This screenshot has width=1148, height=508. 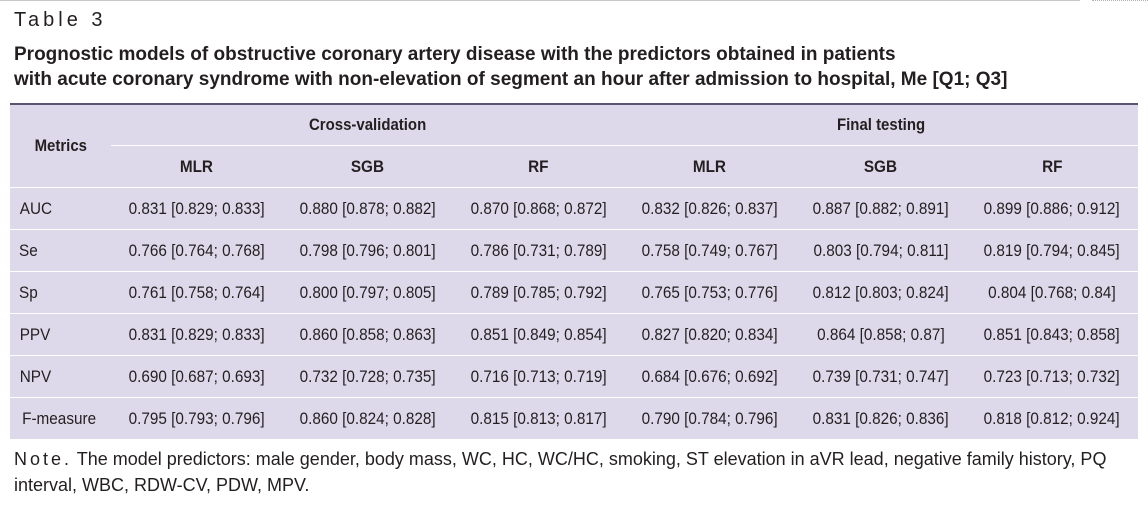 What do you see at coordinates (60, 208) in the screenshot?
I see `metric-label: AUC` at bounding box center [60, 208].